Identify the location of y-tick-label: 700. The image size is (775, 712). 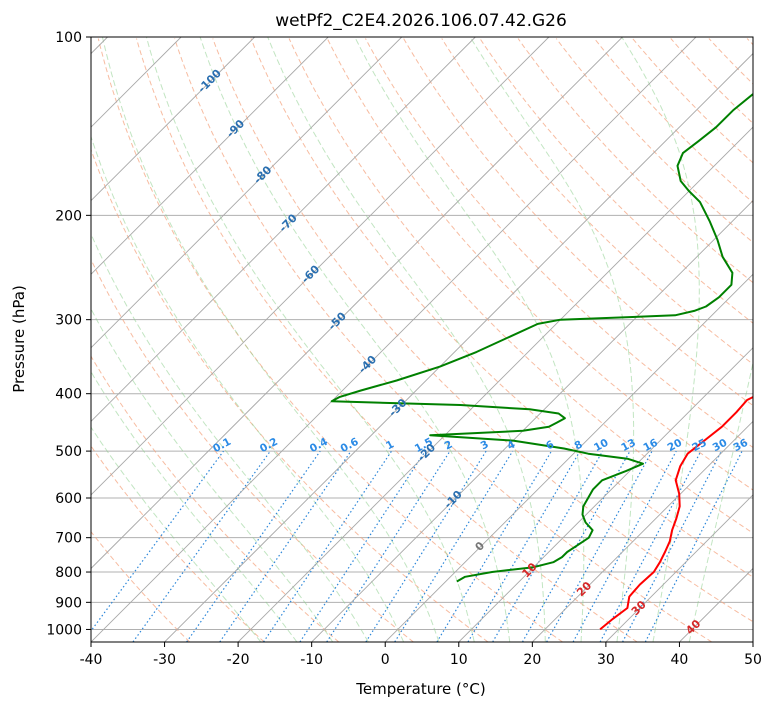
(68, 539).